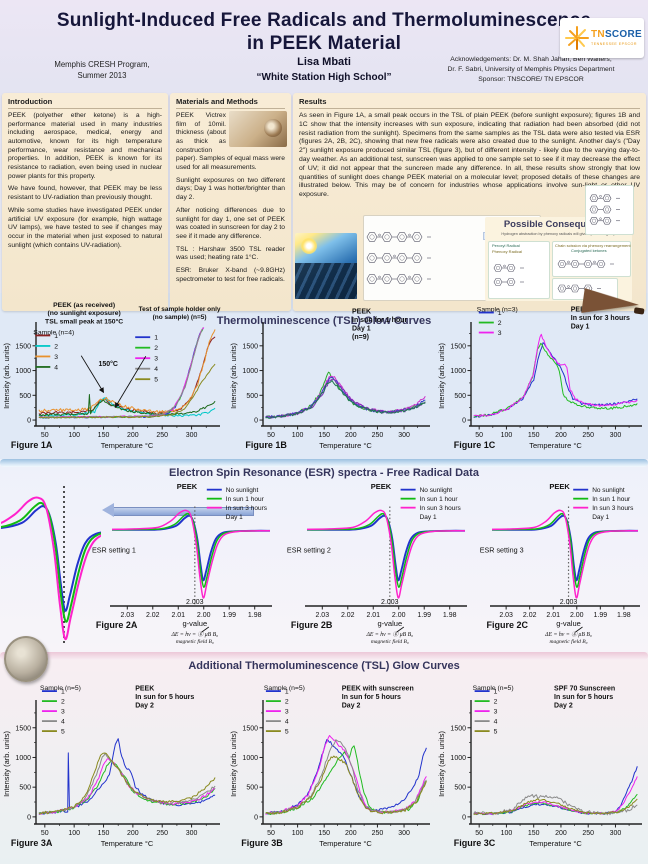 This screenshot has width=648, height=864. What do you see at coordinates (25, 659) in the screenshot?
I see `photo-sample-holder-coin` at bounding box center [25, 659].